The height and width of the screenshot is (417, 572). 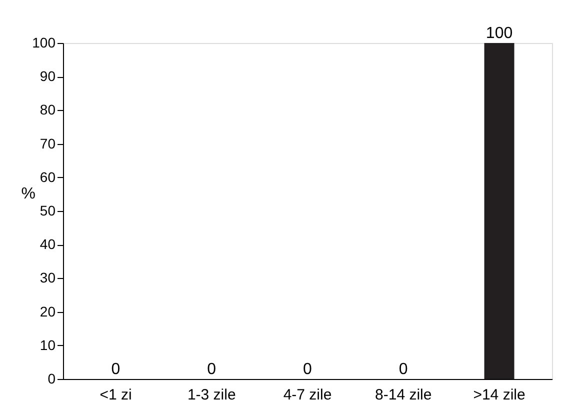 I want to click on x-tick-label: 4-7 zile, so click(x=307, y=395).